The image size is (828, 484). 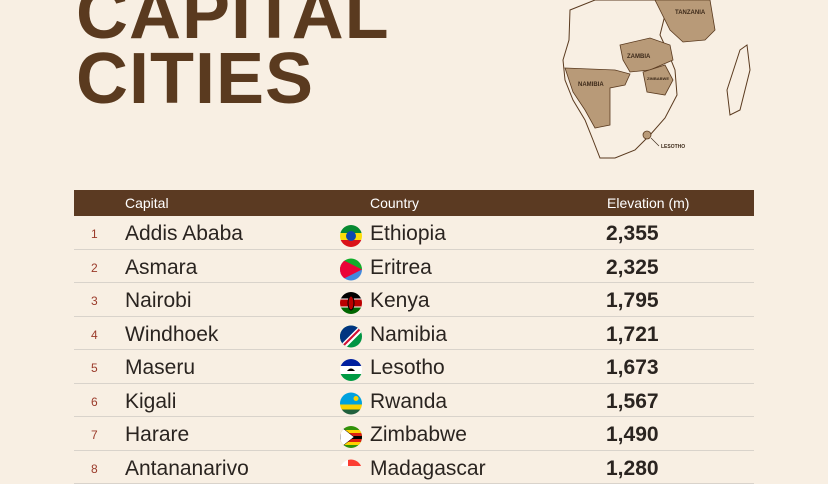 What do you see at coordinates (658, 78) in the screenshot?
I see `map-label: ZIMBABWE` at bounding box center [658, 78].